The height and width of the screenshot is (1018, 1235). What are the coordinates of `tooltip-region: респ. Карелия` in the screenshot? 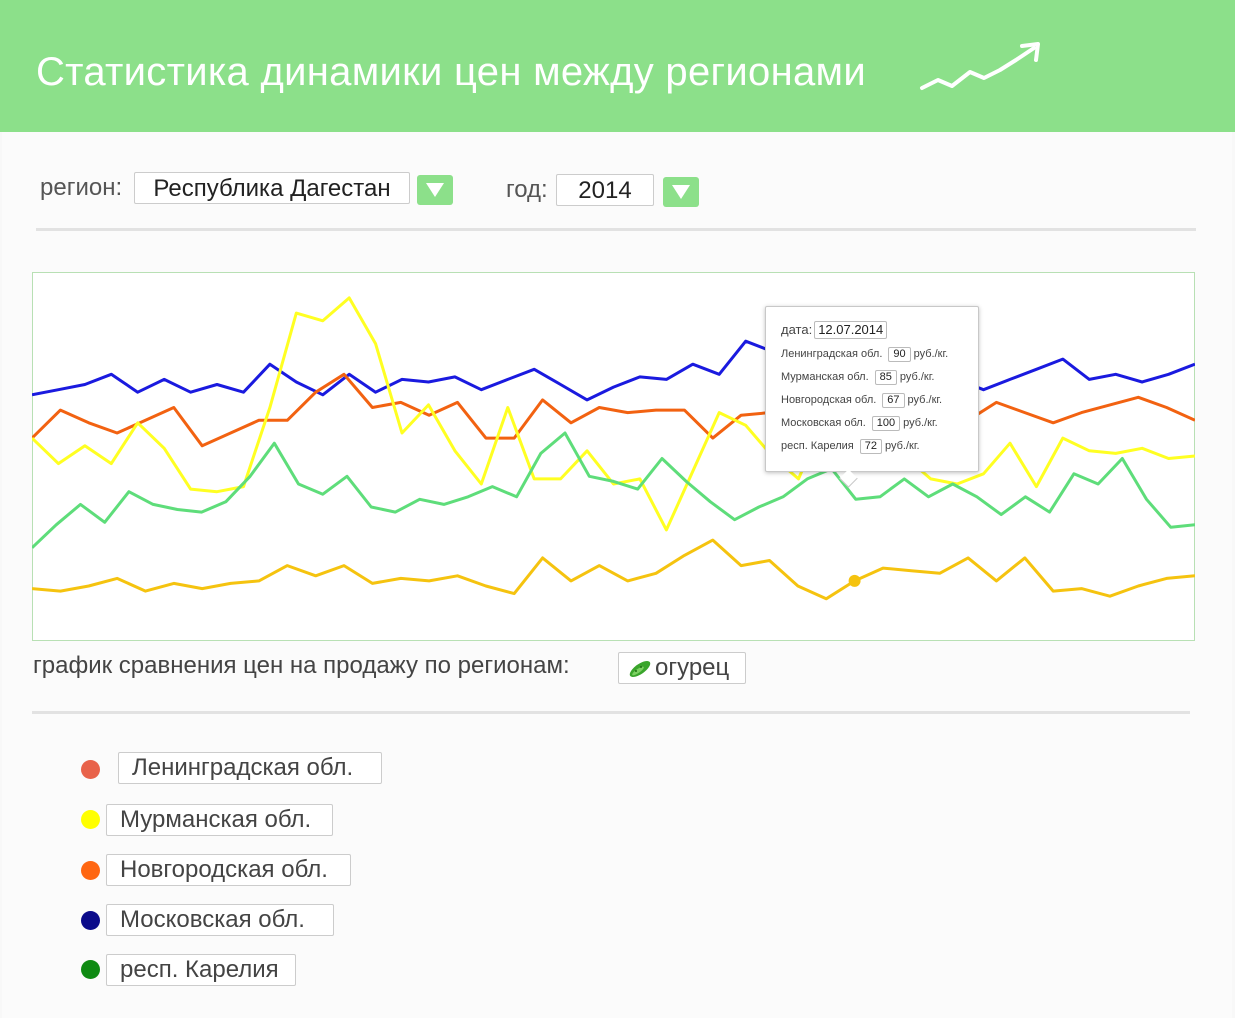 It's located at (817, 446).